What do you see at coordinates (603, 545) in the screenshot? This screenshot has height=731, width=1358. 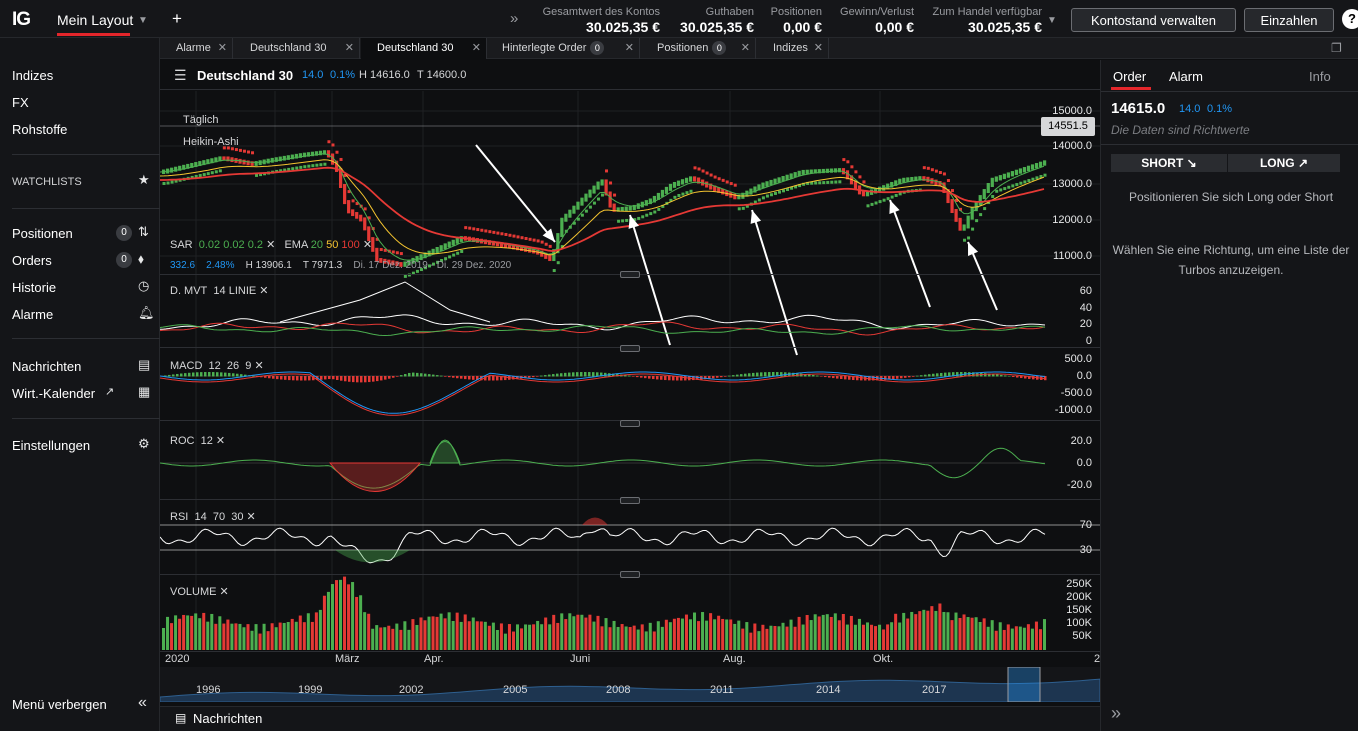 I see `rsi-line` at bounding box center [603, 545].